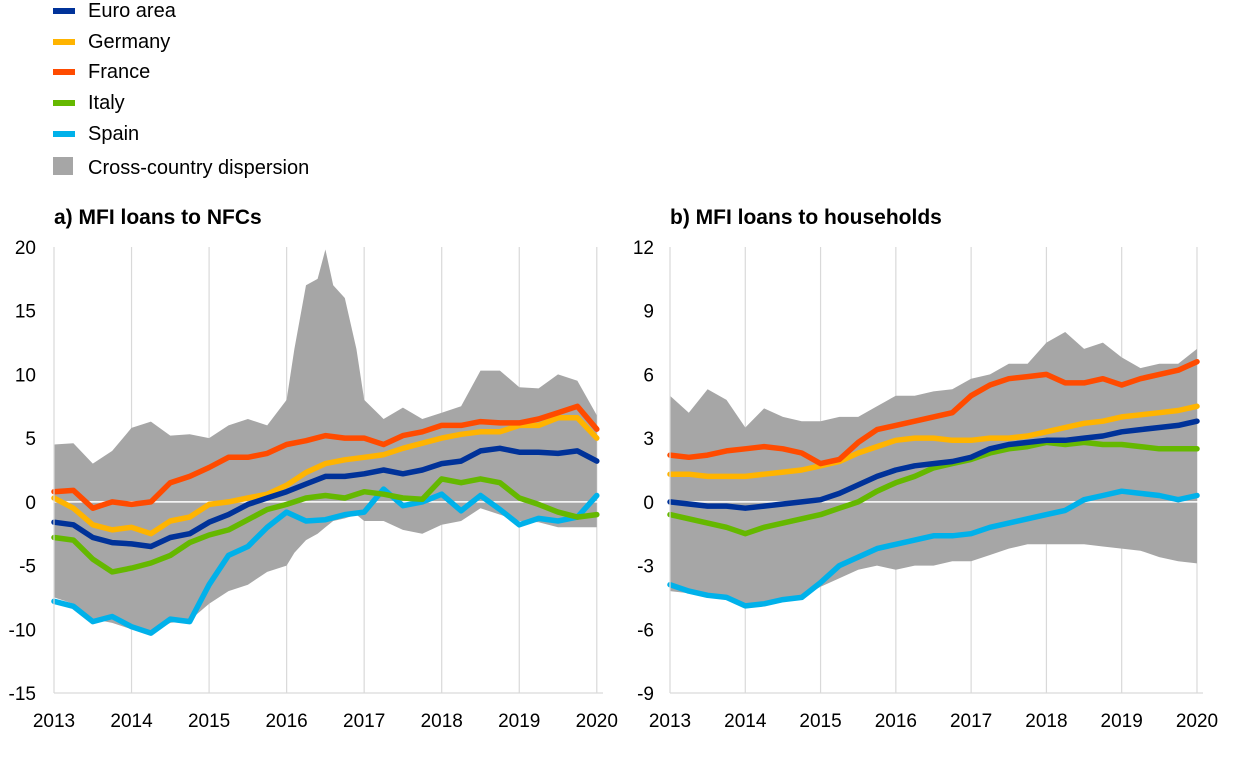 The height and width of the screenshot is (759, 1240). What do you see at coordinates (158, 217) in the screenshot?
I see `chart-title: a) MFI loans to NFCs` at bounding box center [158, 217].